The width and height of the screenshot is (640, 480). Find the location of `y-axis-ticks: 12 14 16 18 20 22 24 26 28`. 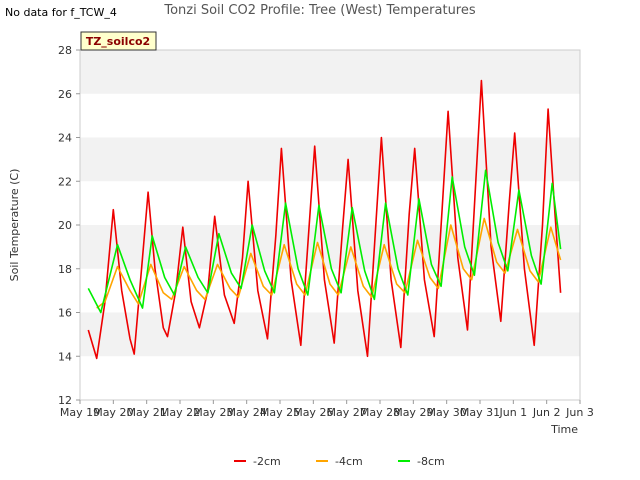

y-axis-ticks: 12 14 16 18 20 22 24 26 28 is located at coordinates (69, 225).